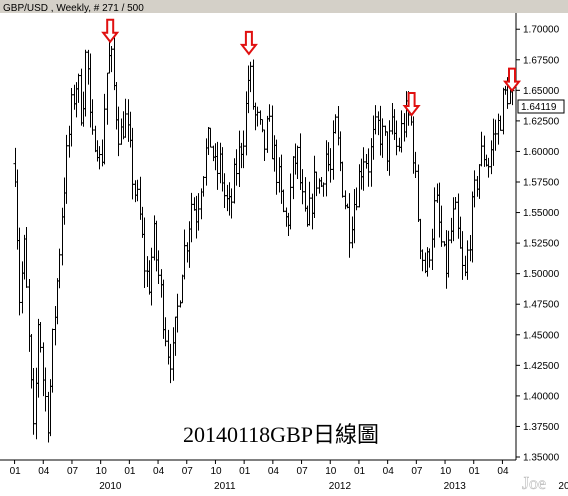 This screenshot has width=568, height=496. I want to click on time-axis-panel, so click(284, 478).